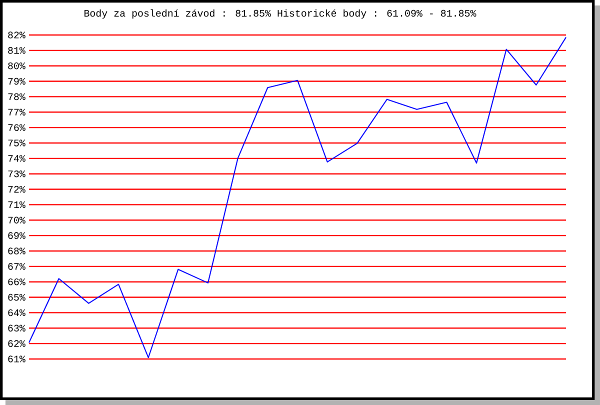 The image size is (600, 405). What do you see at coordinates (17, 158) in the screenshot?
I see `y-tick-label: 74%` at bounding box center [17, 158].